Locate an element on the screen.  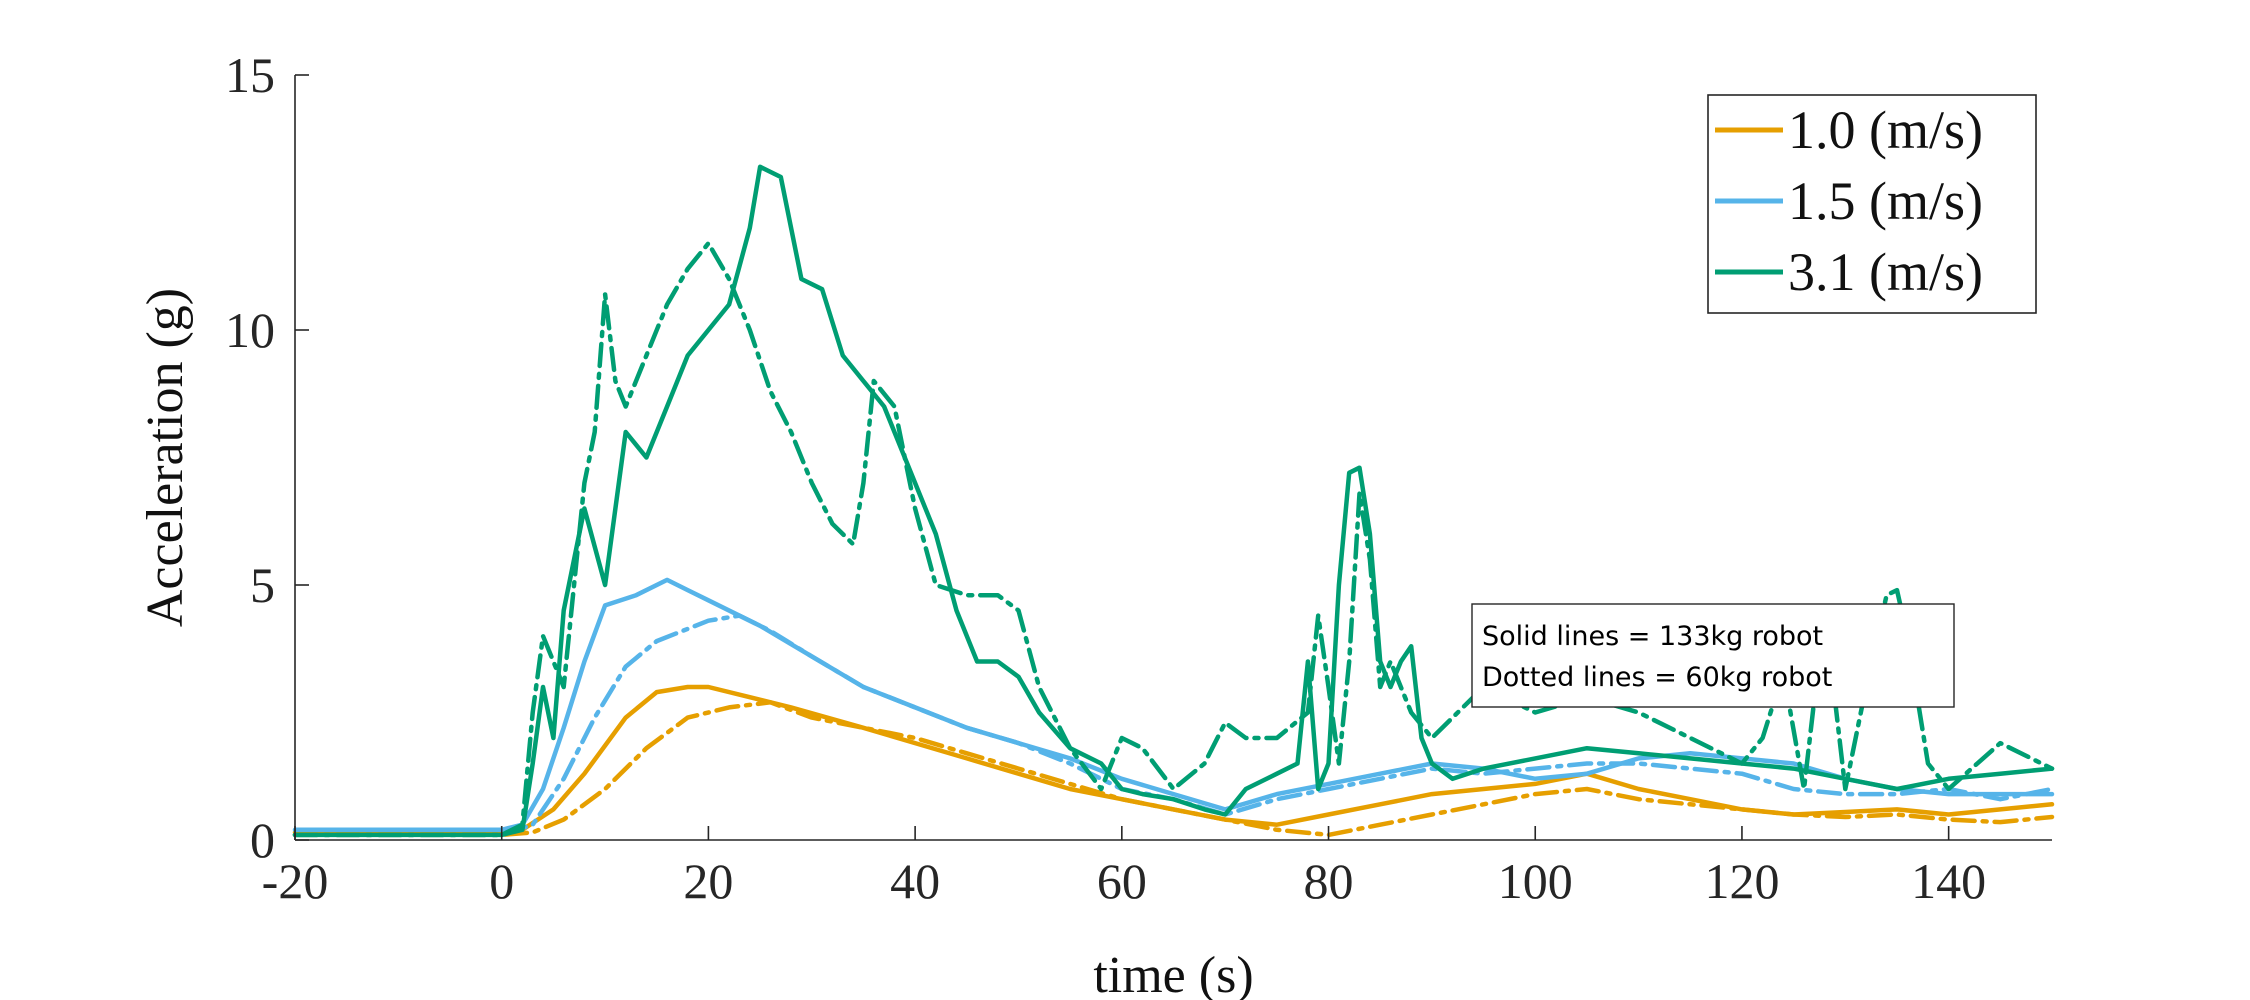
legend: 1.0 (m/s) 1.5 (m/s) 3.1 (m/s) is located at coordinates (1872, 204).